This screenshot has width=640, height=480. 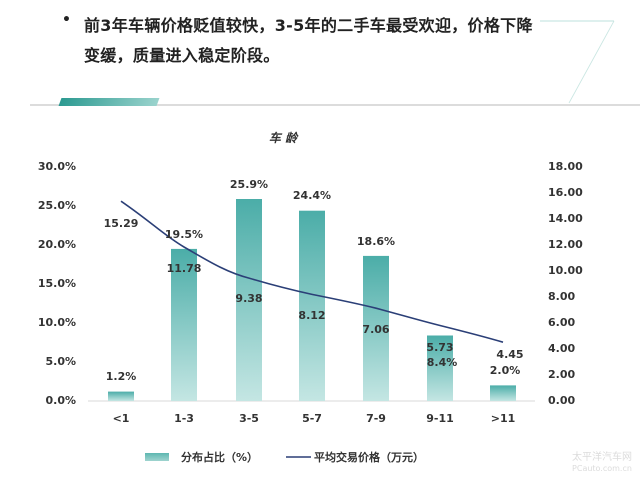 I want to click on chart-title: 车 龄, so click(x=284, y=138).